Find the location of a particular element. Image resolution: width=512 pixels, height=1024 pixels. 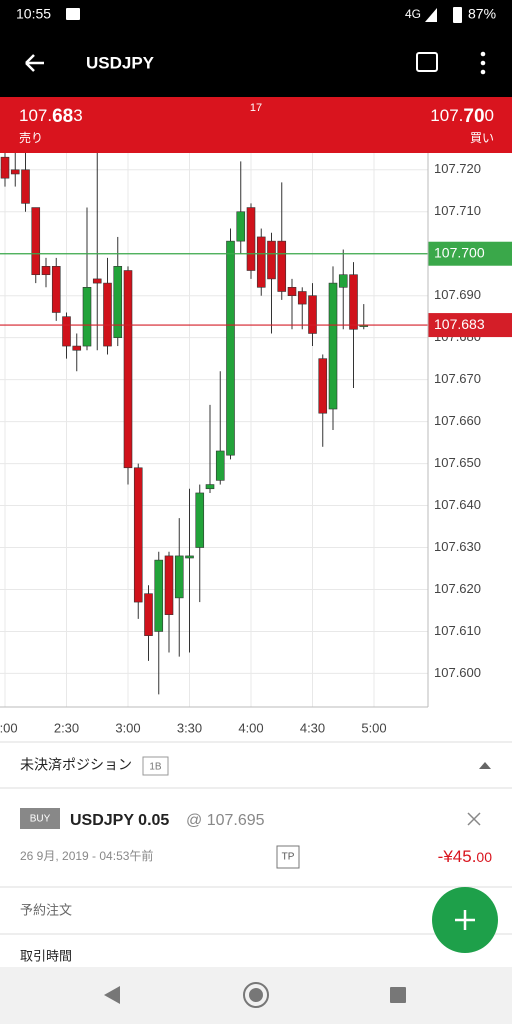

ask-part: 0 is located at coordinates (489, 115).